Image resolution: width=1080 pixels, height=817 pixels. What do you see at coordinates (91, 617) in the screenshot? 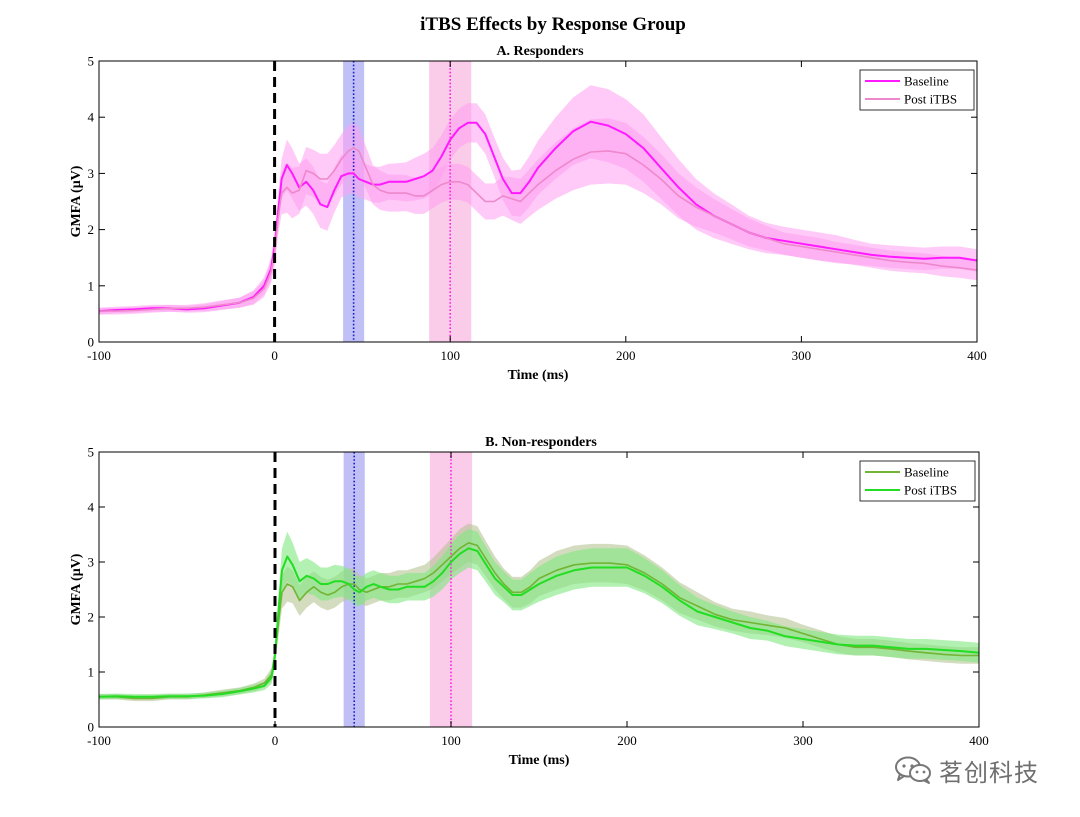
I see `nonresponders-y-tick-label: 2` at bounding box center [91, 617].